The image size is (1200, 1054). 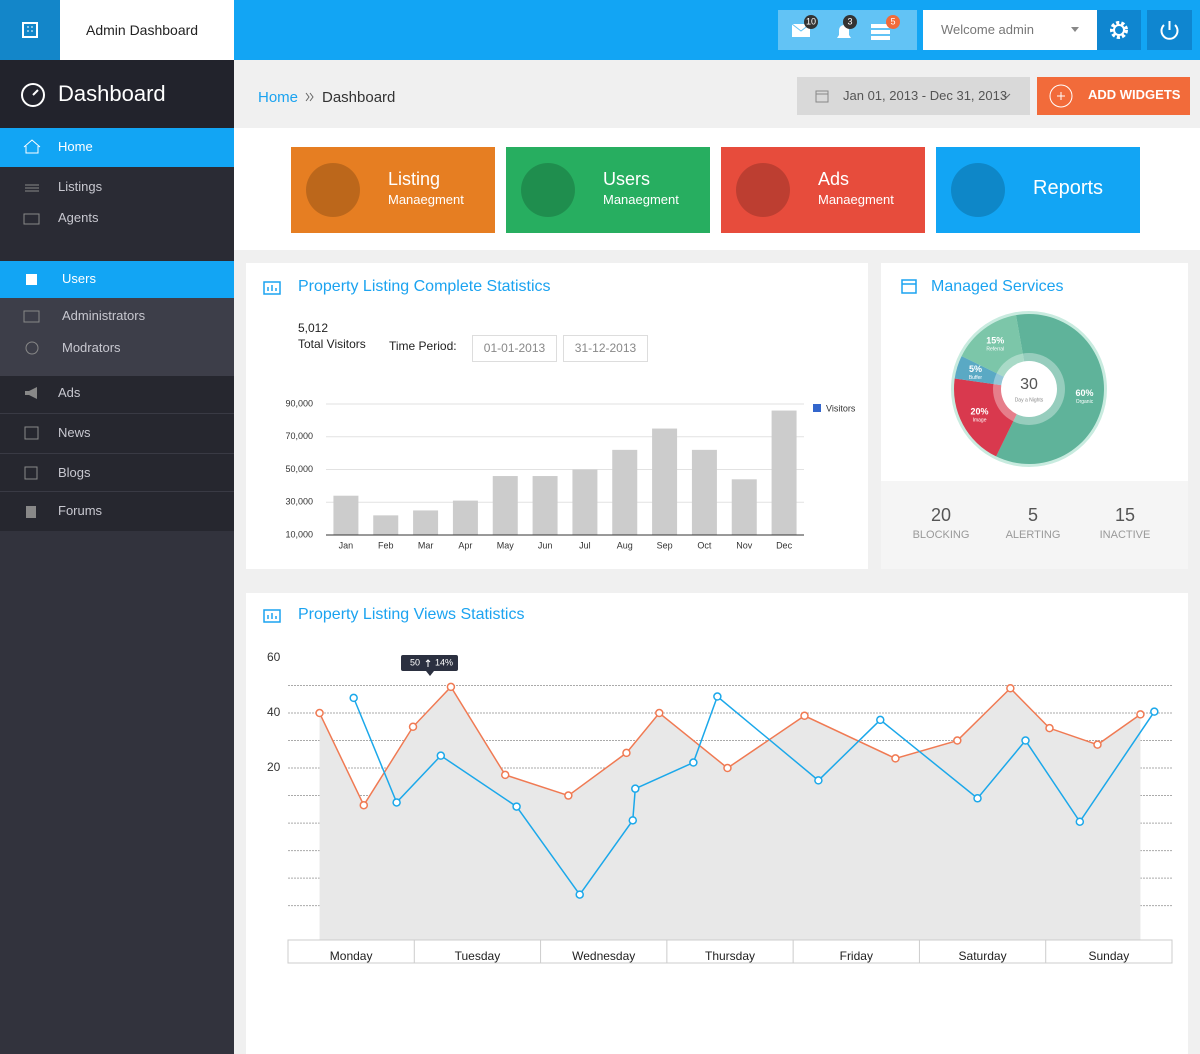 What do you see at coordinates (30, 30) in the screenshot?
I see `logo-box` at bounding box center [30, 30].